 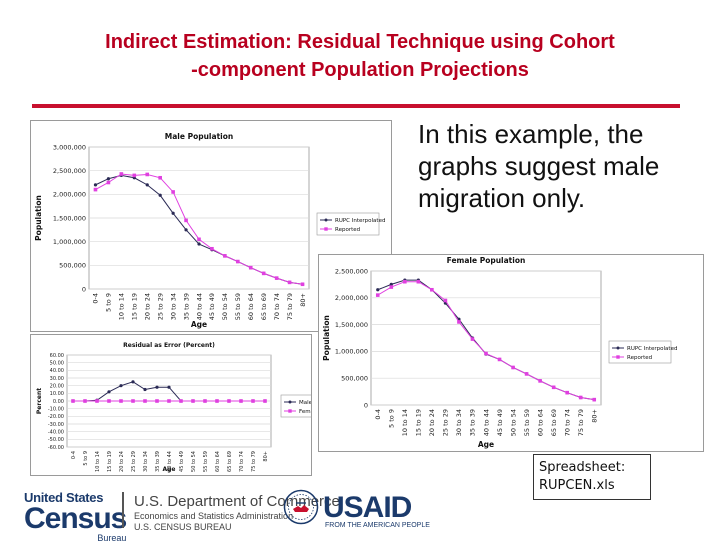 What do you see at coordinates (251, 306) in the screenshot?
I see `male-xtick-label: 60 to 64` at bounding box center [251, 306].